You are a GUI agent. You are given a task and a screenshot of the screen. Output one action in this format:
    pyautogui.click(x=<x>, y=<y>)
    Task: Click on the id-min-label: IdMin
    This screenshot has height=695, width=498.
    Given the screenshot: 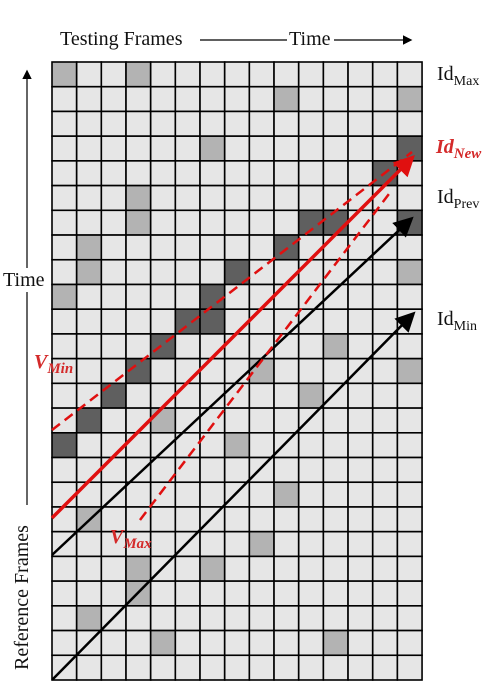 What is the action you would take?
    pyautogui.click(x=457, y=321)
    